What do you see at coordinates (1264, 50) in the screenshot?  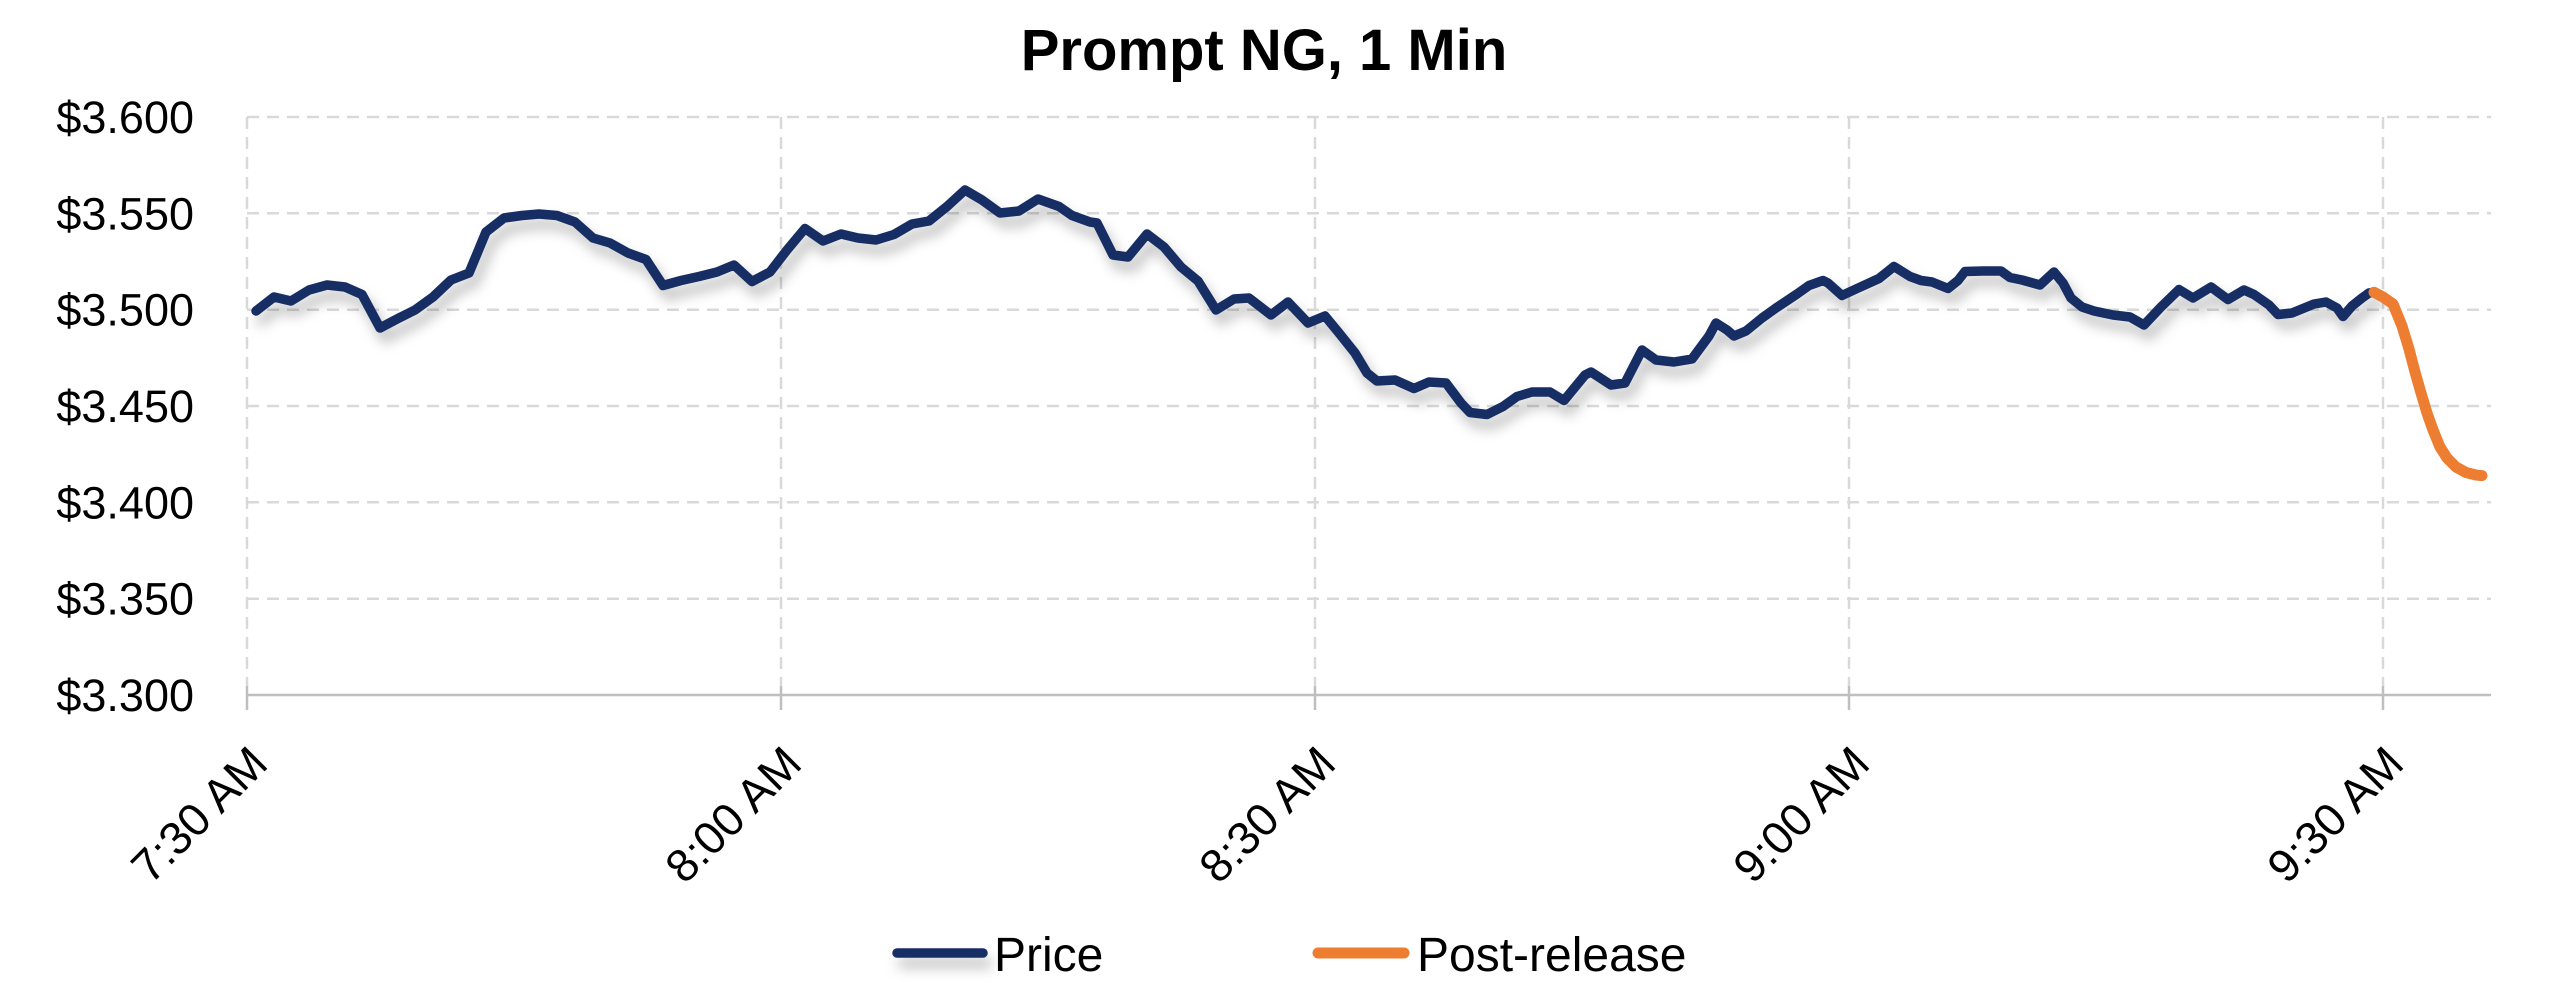 I see `svg-text: Prompt NG, 1 Min` at bounding box center [1264, 50].